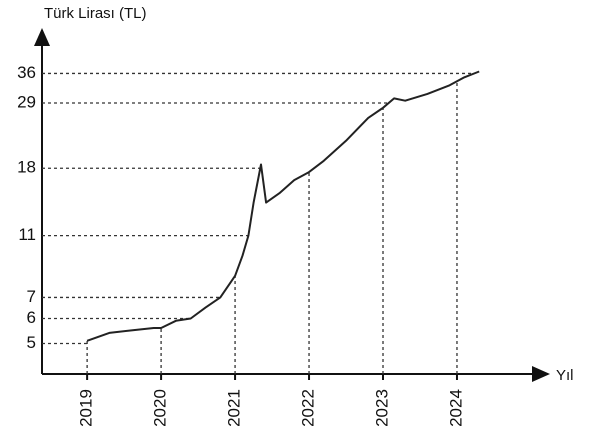  What do you see at coordinates (455, 408) in the screenshot?
I see `x-tick-label: 2024` at bounding box center [455, 408].